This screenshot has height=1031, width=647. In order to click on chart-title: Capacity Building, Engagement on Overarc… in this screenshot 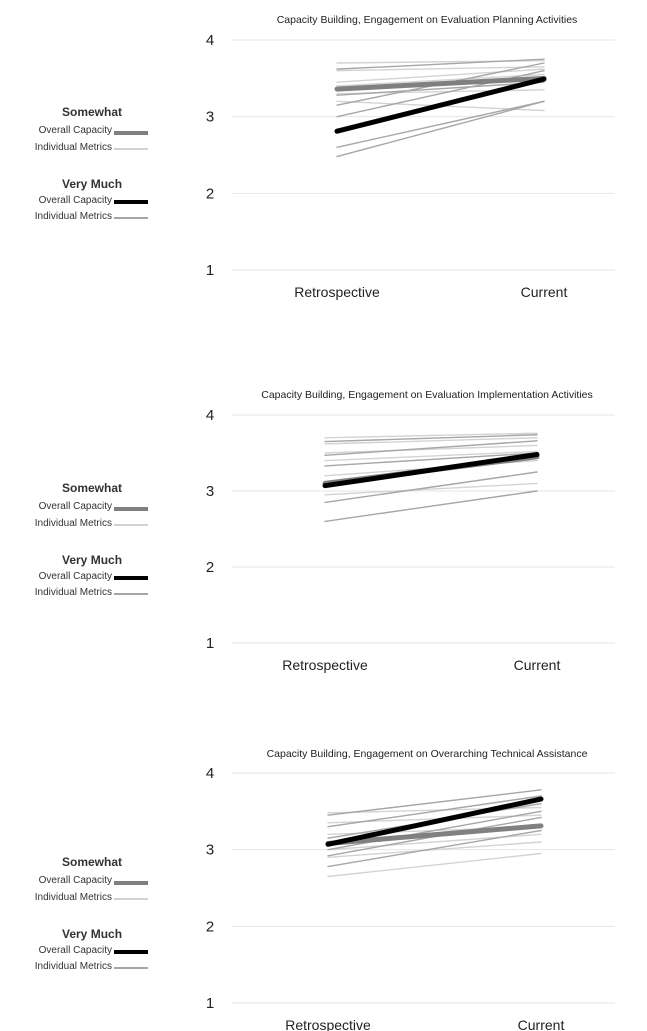, I will do `click(427, 754)`.